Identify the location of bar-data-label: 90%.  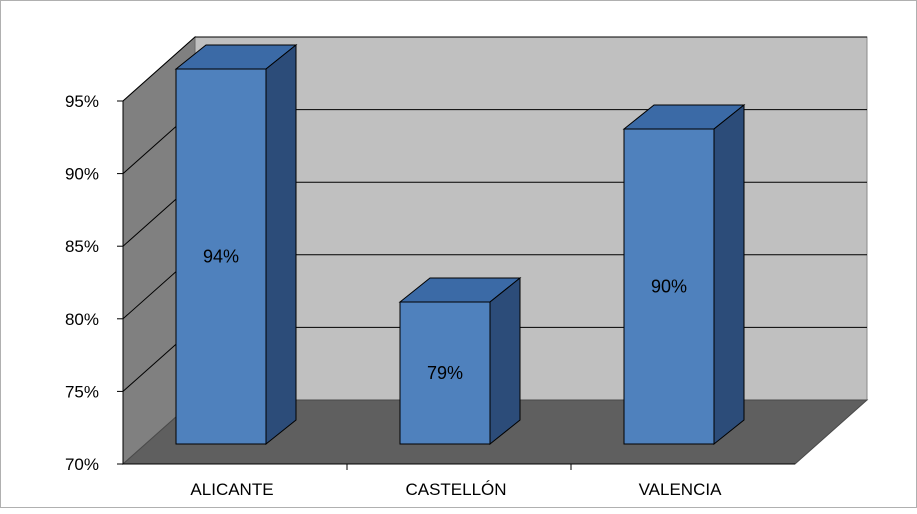
(669, 287).